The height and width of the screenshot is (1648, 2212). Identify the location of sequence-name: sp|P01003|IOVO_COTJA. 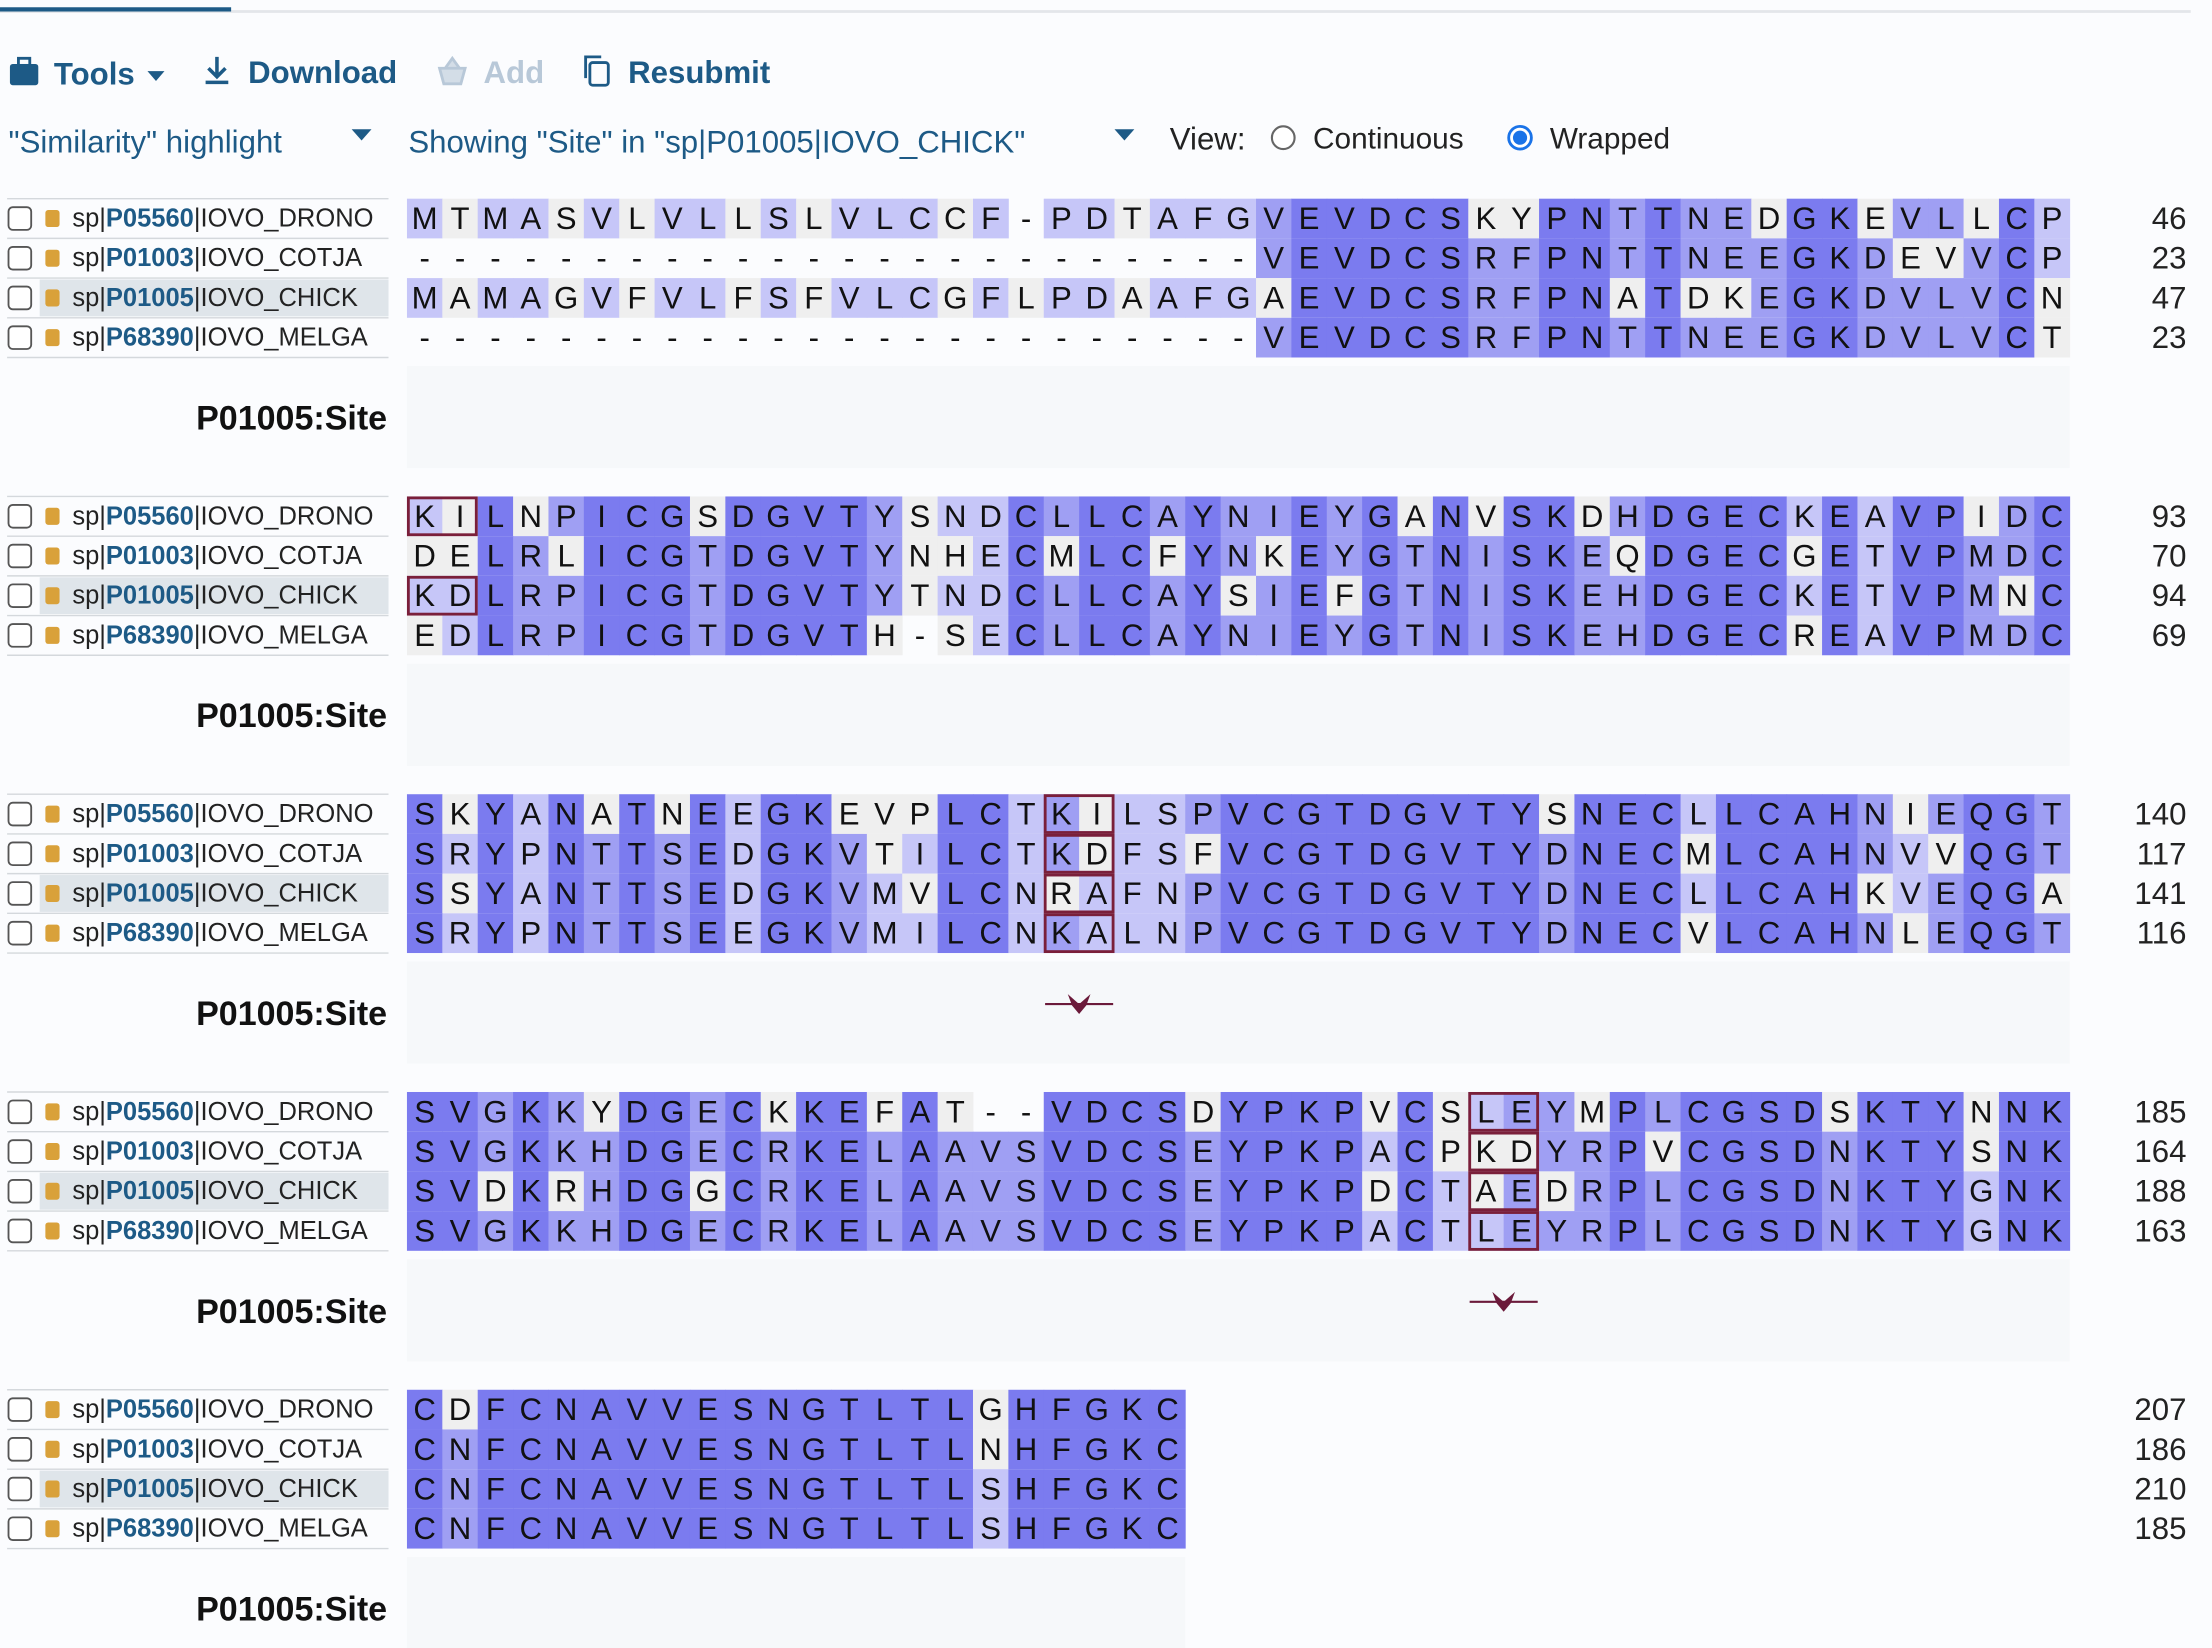
(217, 854).